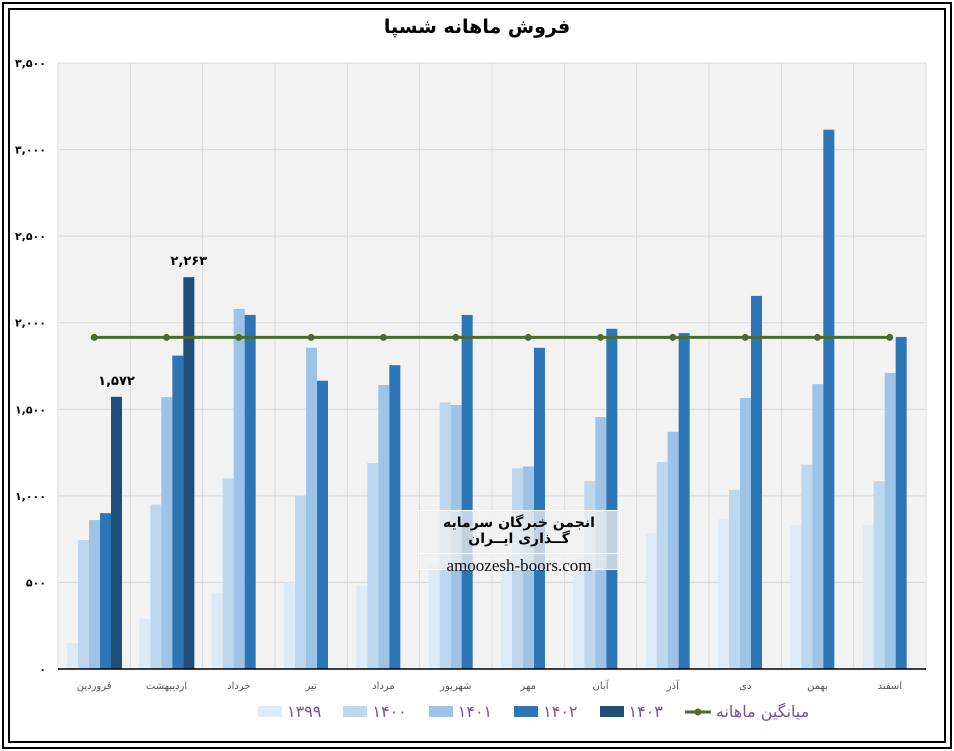 The height and width of the screenshot is (751, 954). Describe the element at coordinates (166, 686) in the screenshot. I see `x-tick-label: اردیبهشت` at that location.